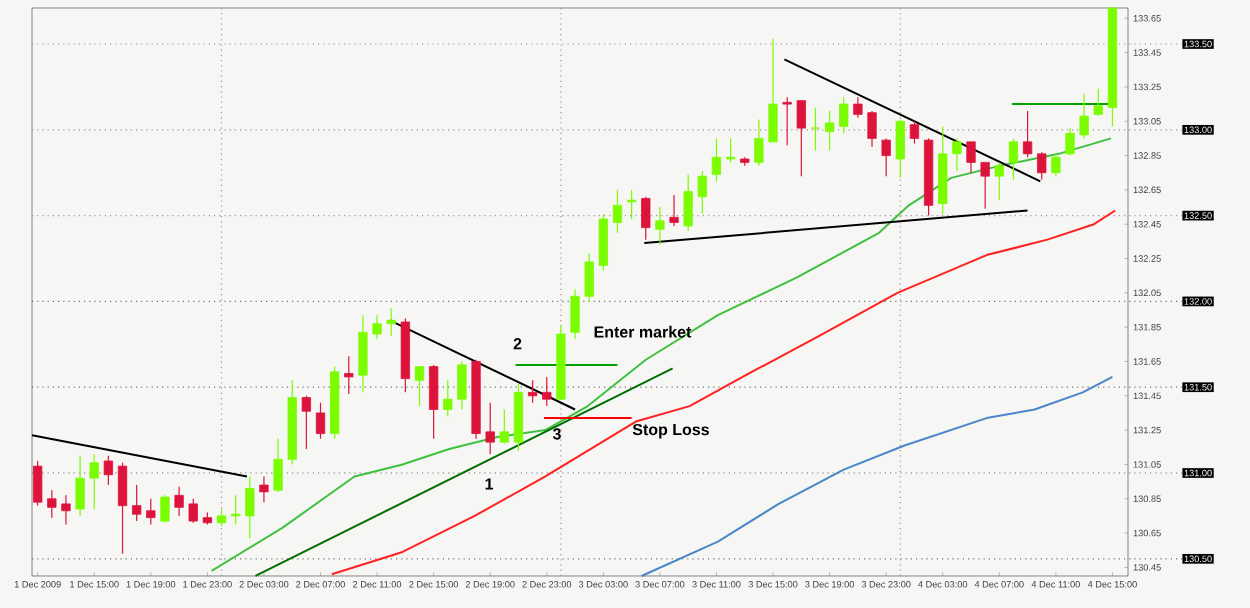 The width and height of the screenshot is (1250, 608). I want to click on annotation: Enter market, so click(643, 331).